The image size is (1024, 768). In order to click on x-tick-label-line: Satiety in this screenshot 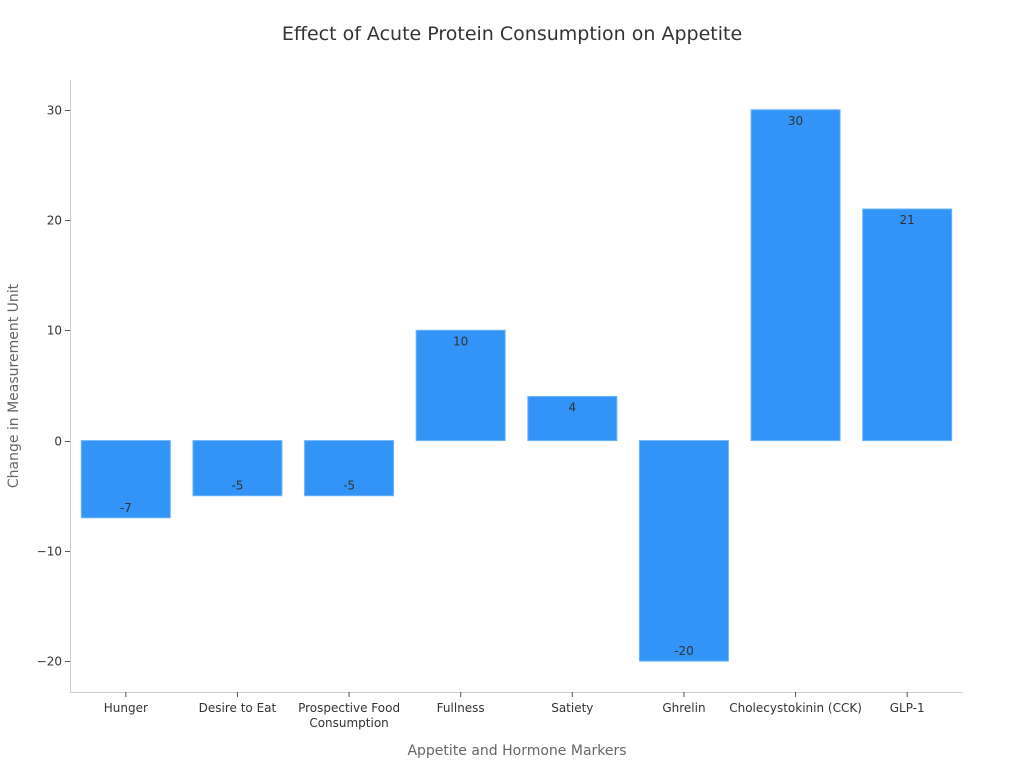, I will do `click(572, 708)`.